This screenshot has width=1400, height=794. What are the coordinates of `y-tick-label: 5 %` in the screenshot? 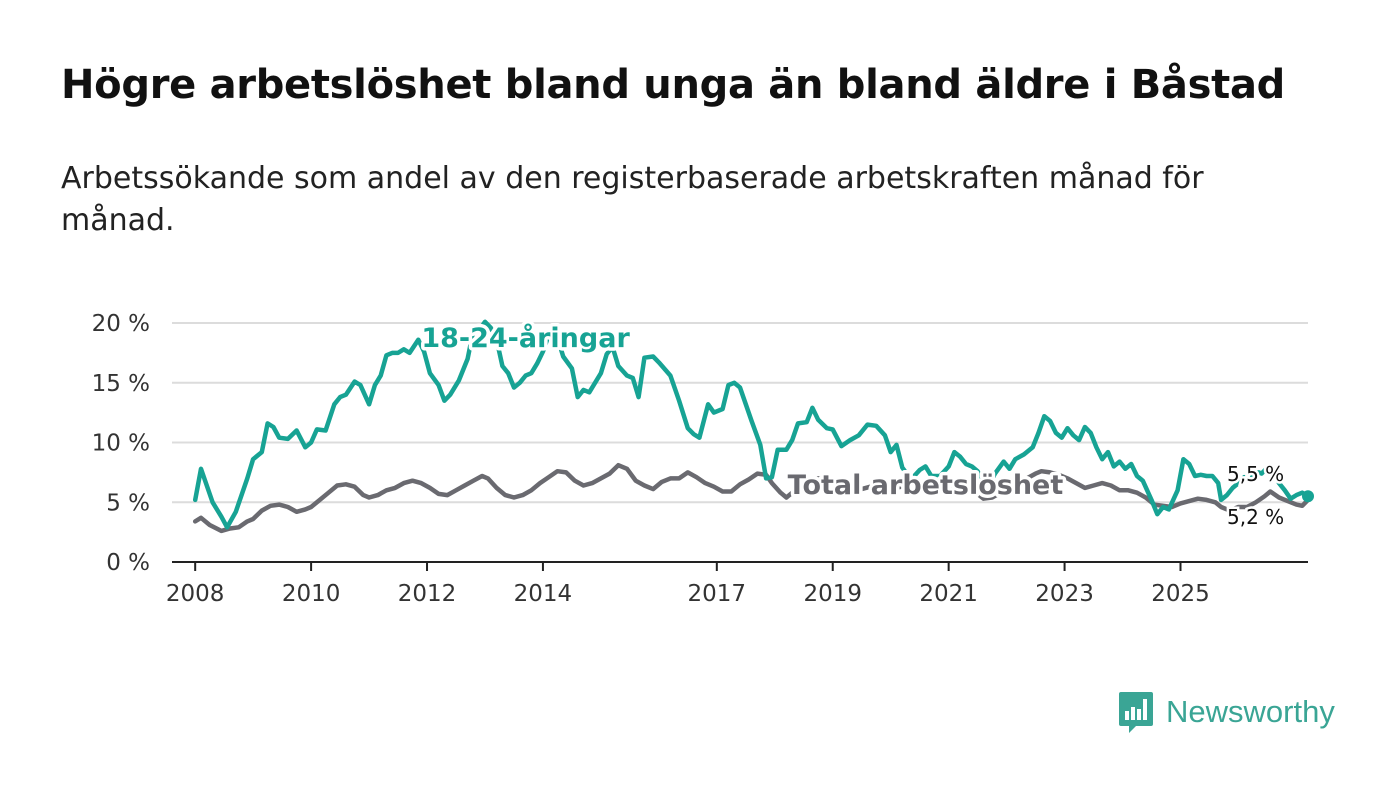 It's located at (128, 503).